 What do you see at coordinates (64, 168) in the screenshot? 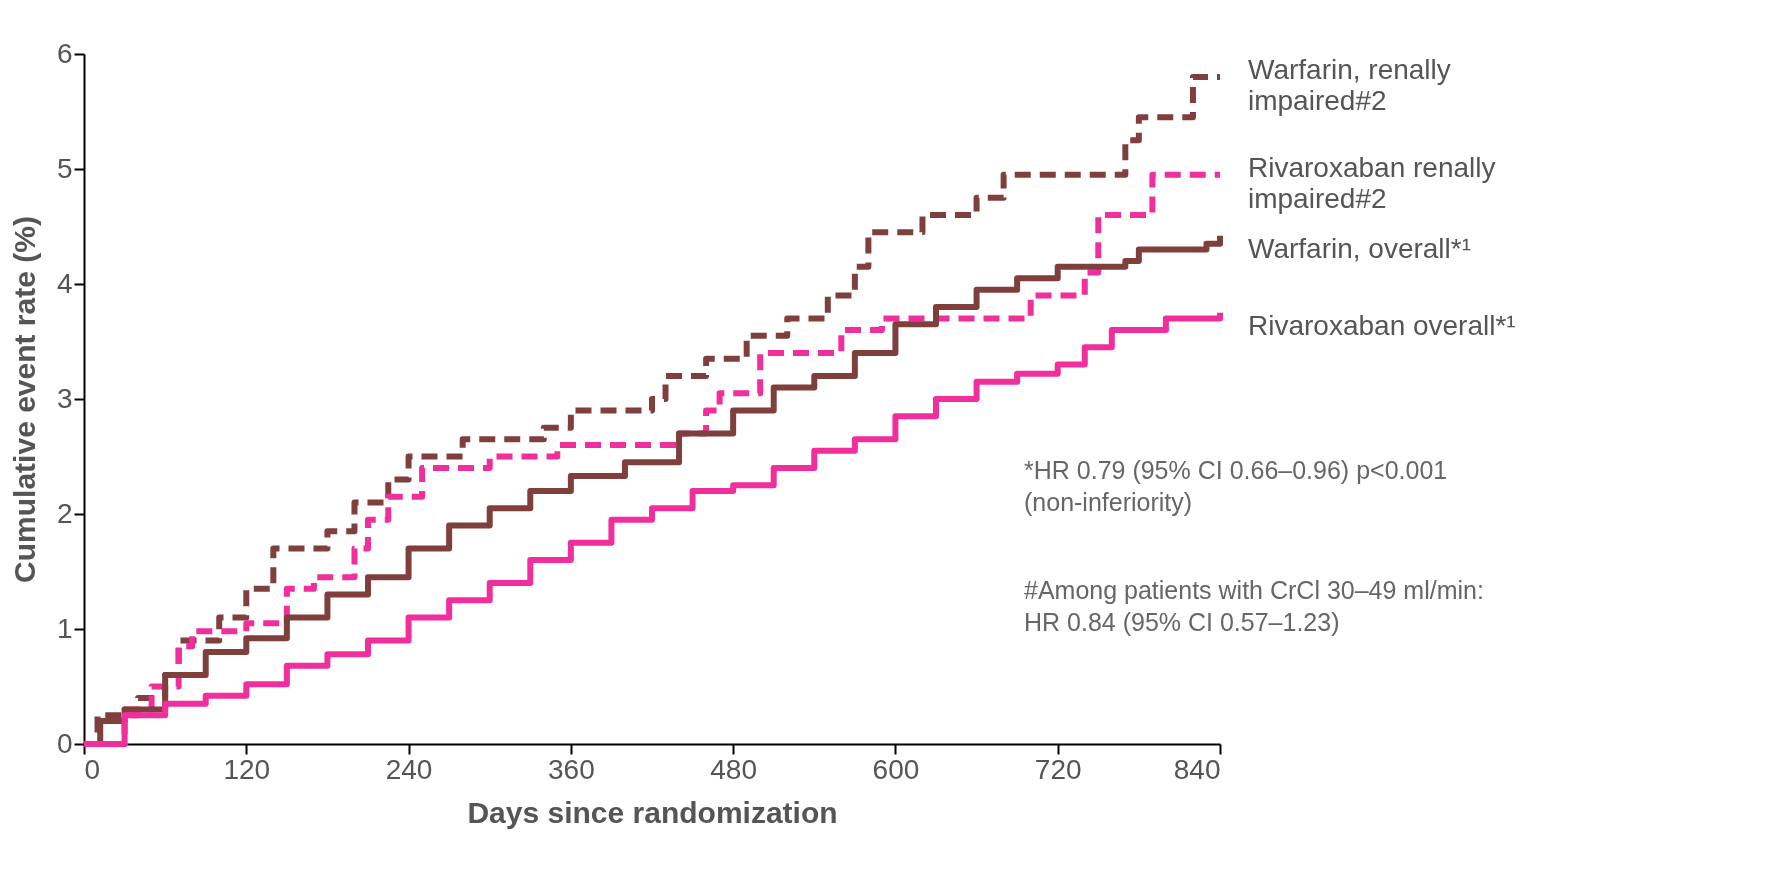
I see `y-tick-label: 5` at bounding box center [64, 168].